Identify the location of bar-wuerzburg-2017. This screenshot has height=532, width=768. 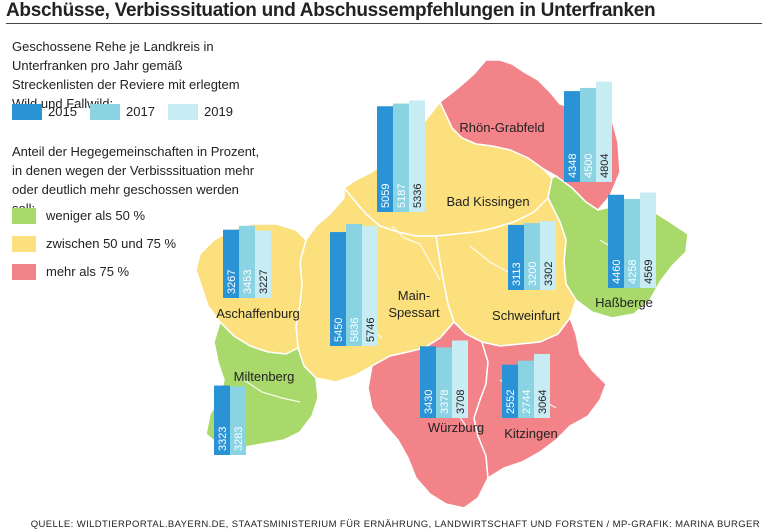
(444, 382).